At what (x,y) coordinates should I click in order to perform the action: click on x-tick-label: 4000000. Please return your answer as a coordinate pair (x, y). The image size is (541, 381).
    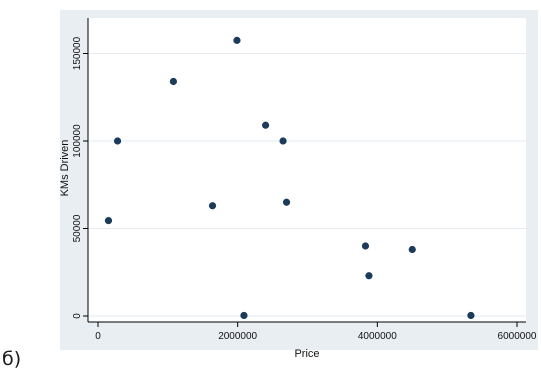
    Looking at the image, I should click on (377, 336).